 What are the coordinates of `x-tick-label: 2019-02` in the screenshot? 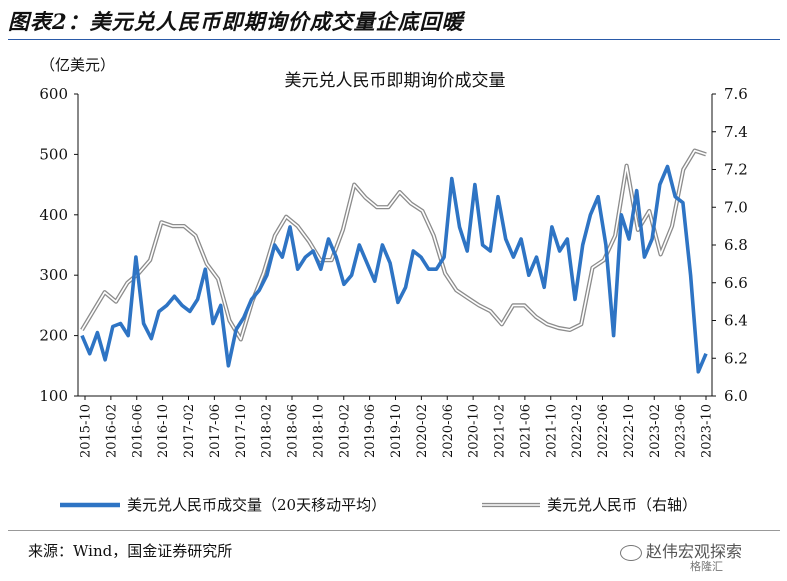 It's located at (344, 431).